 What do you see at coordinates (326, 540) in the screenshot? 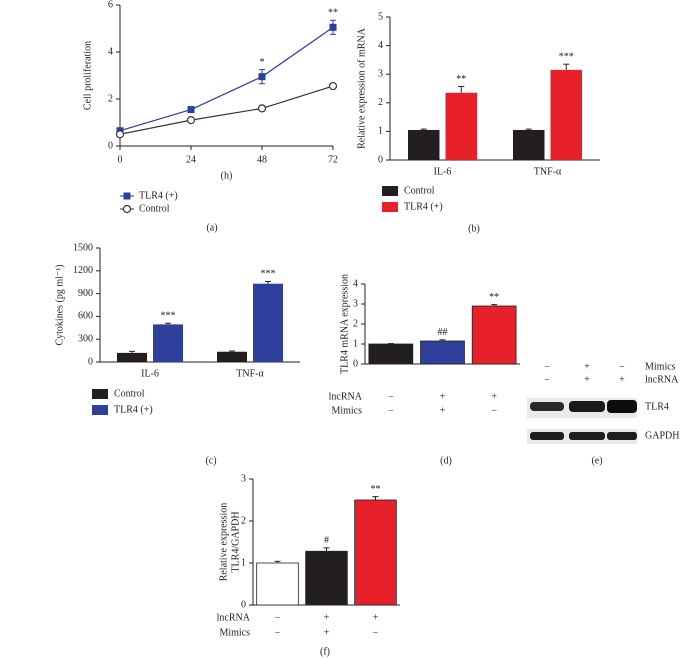
I see `significance: #` at bounding box center [326, 540].